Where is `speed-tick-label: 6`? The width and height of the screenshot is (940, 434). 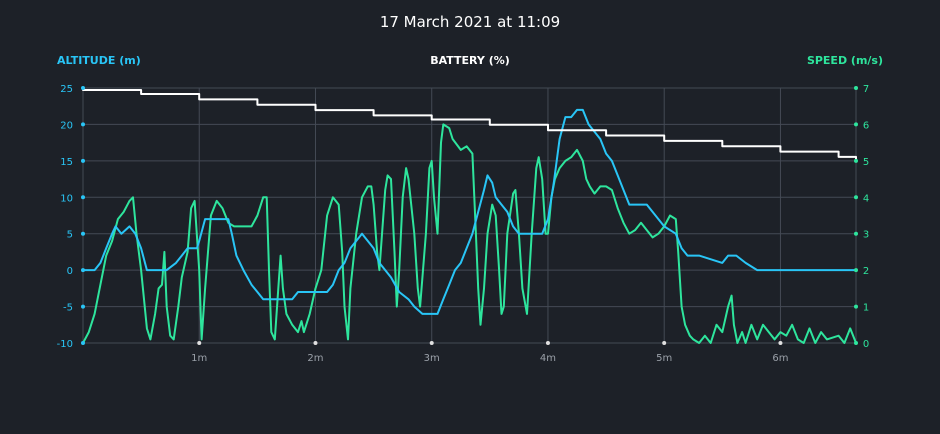 speed-tick-label: 6 is located at coordinates (866, 125).